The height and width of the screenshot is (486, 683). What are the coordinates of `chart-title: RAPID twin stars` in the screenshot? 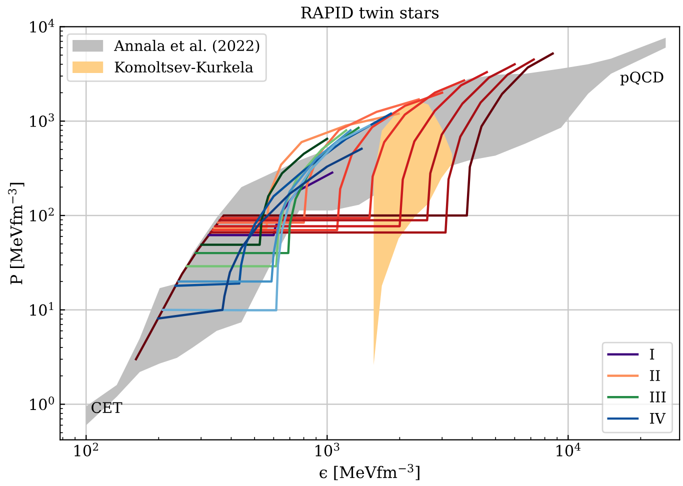 It's located at (370, 12).